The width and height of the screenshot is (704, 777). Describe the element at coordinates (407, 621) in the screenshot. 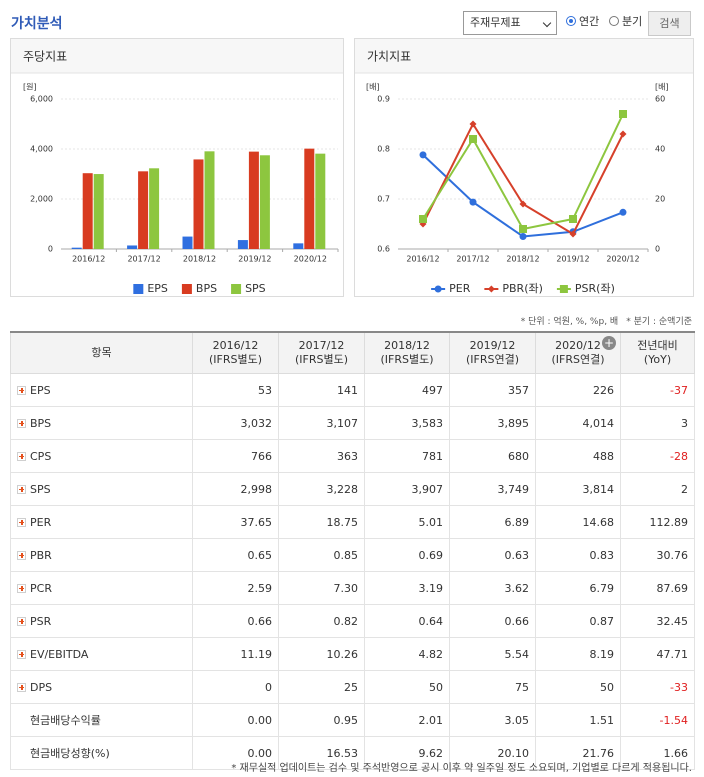

I see `cell: 0.64` at that location.